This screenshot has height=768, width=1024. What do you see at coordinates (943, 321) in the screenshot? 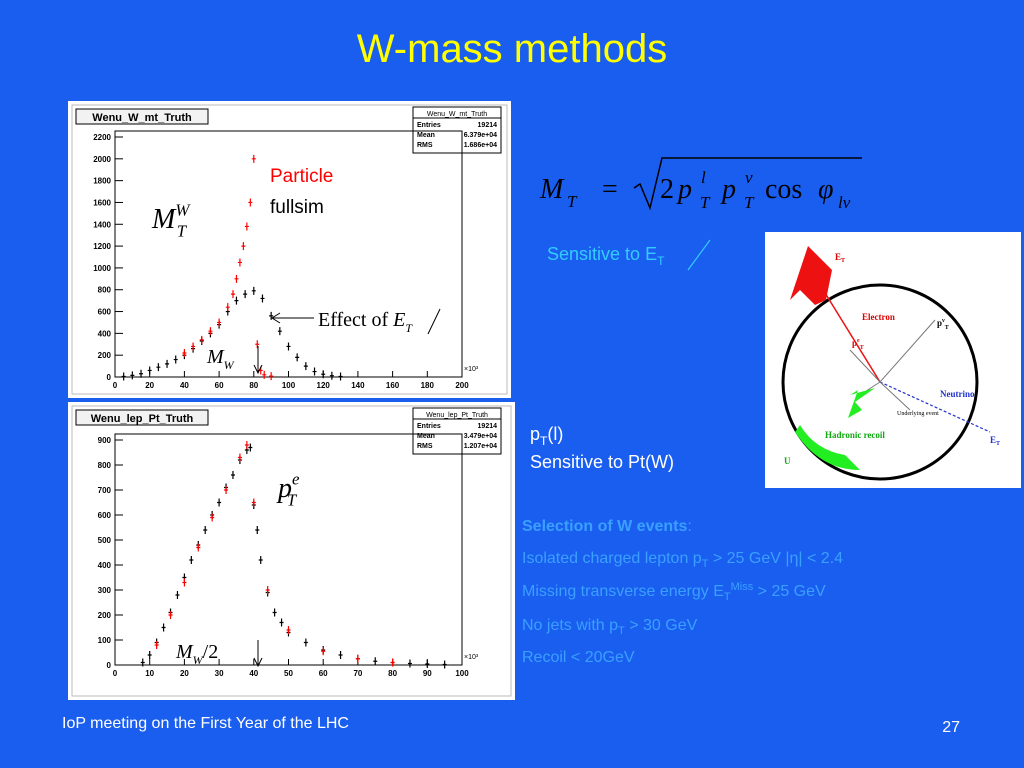
I see `text: ν` at bounding box center [943, 321].